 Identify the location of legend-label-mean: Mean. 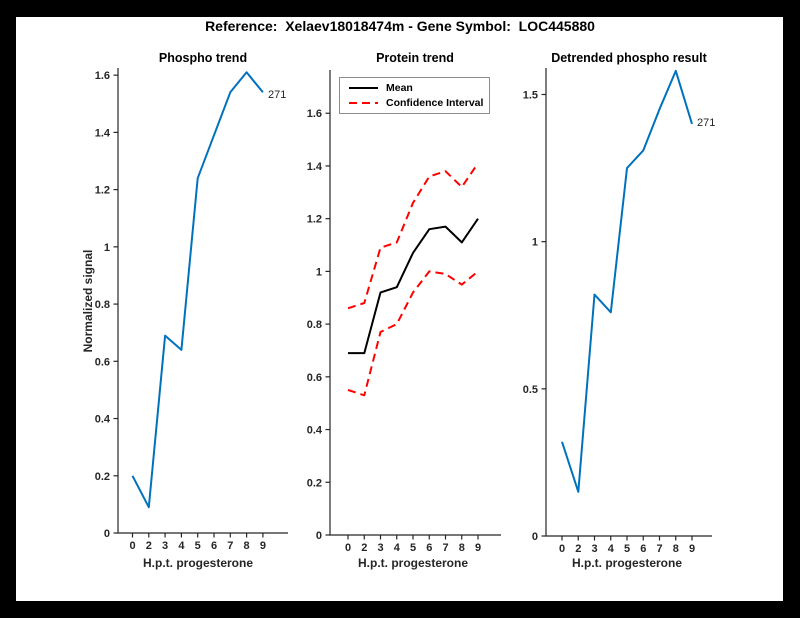
(399, 88).